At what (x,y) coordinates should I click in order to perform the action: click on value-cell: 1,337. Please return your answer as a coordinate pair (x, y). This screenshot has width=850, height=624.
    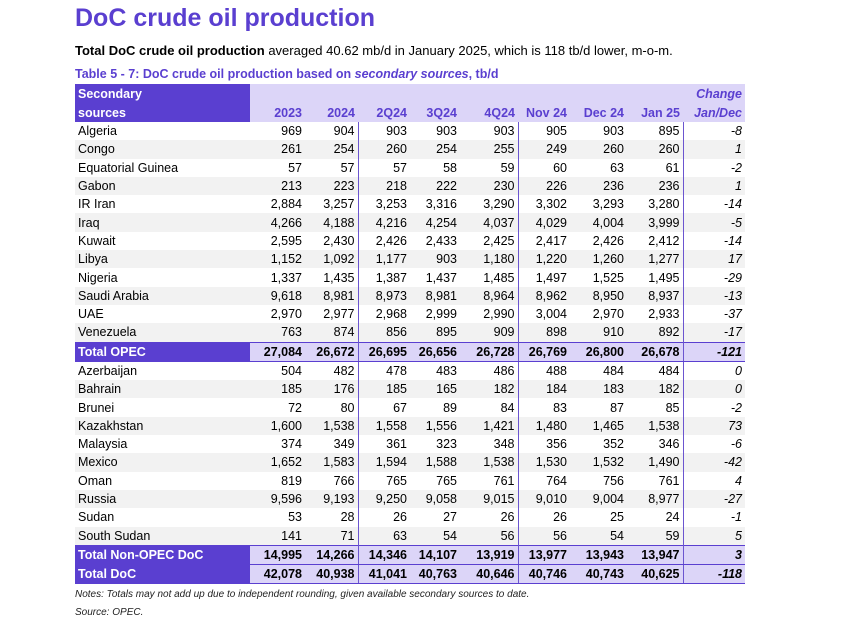
    Looking at the image, I should click on (277, 277).